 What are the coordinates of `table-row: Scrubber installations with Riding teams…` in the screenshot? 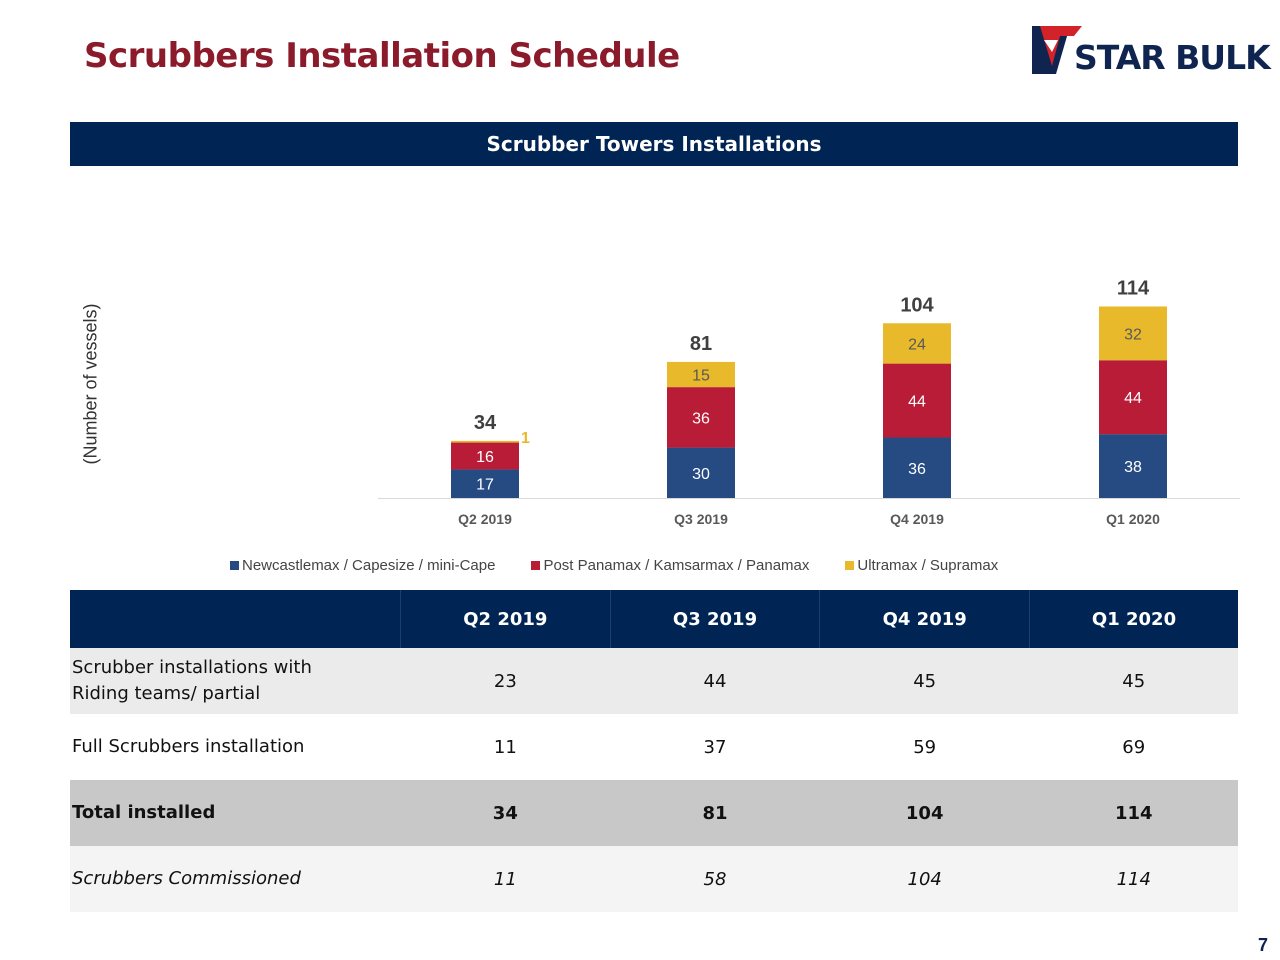 It's located at (654, 681).